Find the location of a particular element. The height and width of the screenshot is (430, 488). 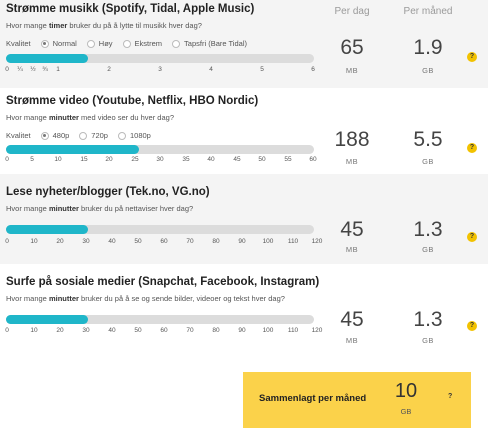

tick-label: 45 is located at coordinates (237, 159).